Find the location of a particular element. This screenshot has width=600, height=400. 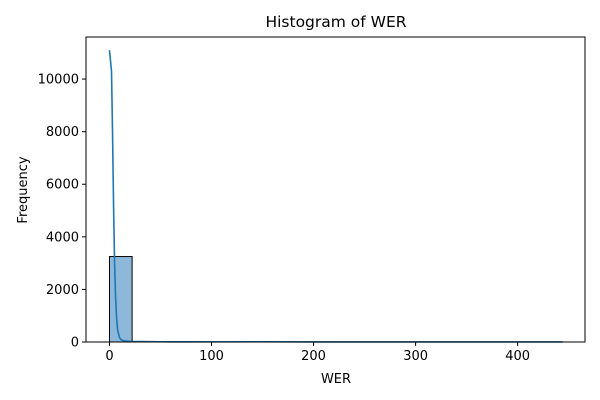

chart-title: Histogram of WER is located at coordinates (335, 22).